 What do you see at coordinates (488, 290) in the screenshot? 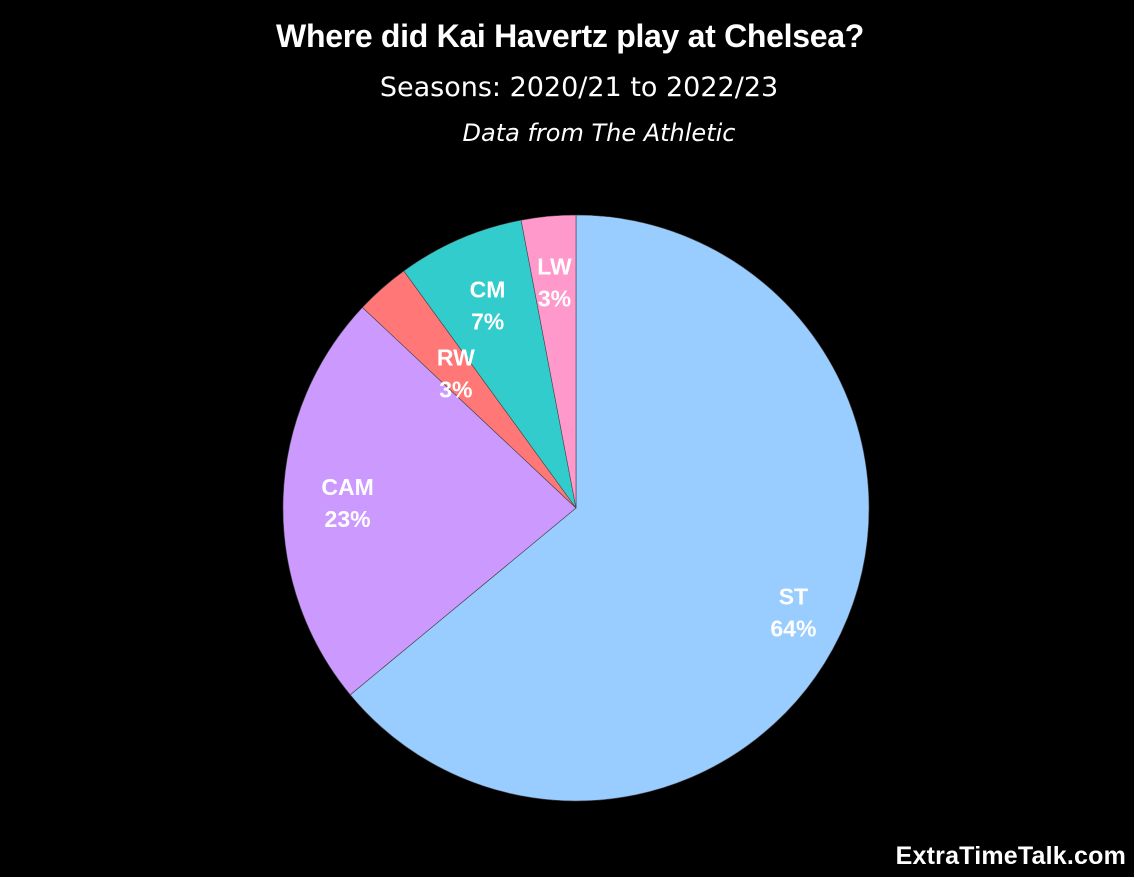
I see `slice-label-cm: CM` at bounding box center [488, 290].